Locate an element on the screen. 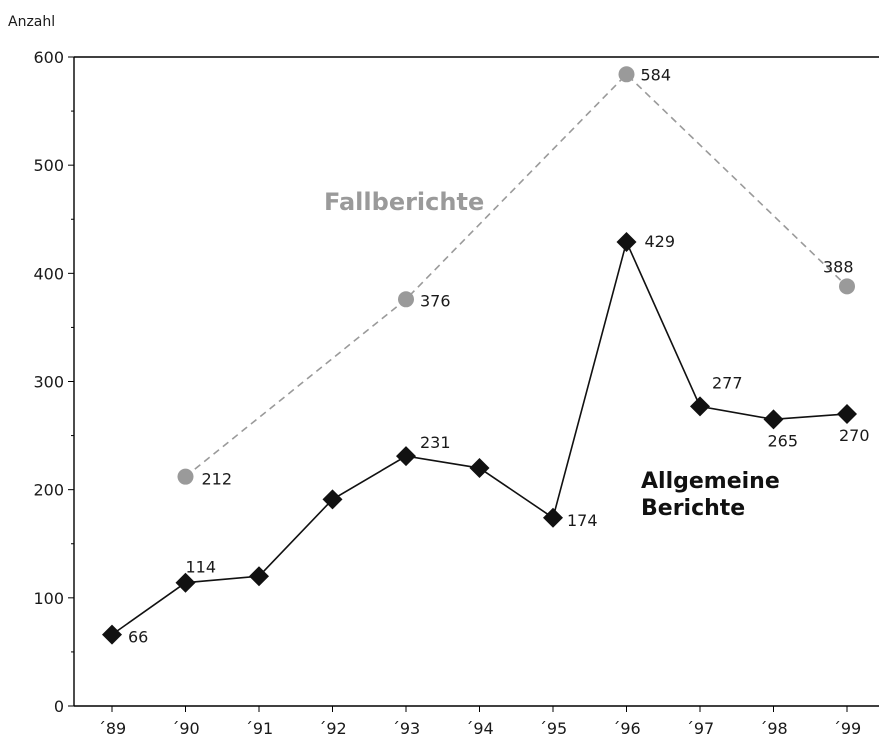 The image size is (879, 742). y-tick-label: 0 is located at coordinates (59, 706).